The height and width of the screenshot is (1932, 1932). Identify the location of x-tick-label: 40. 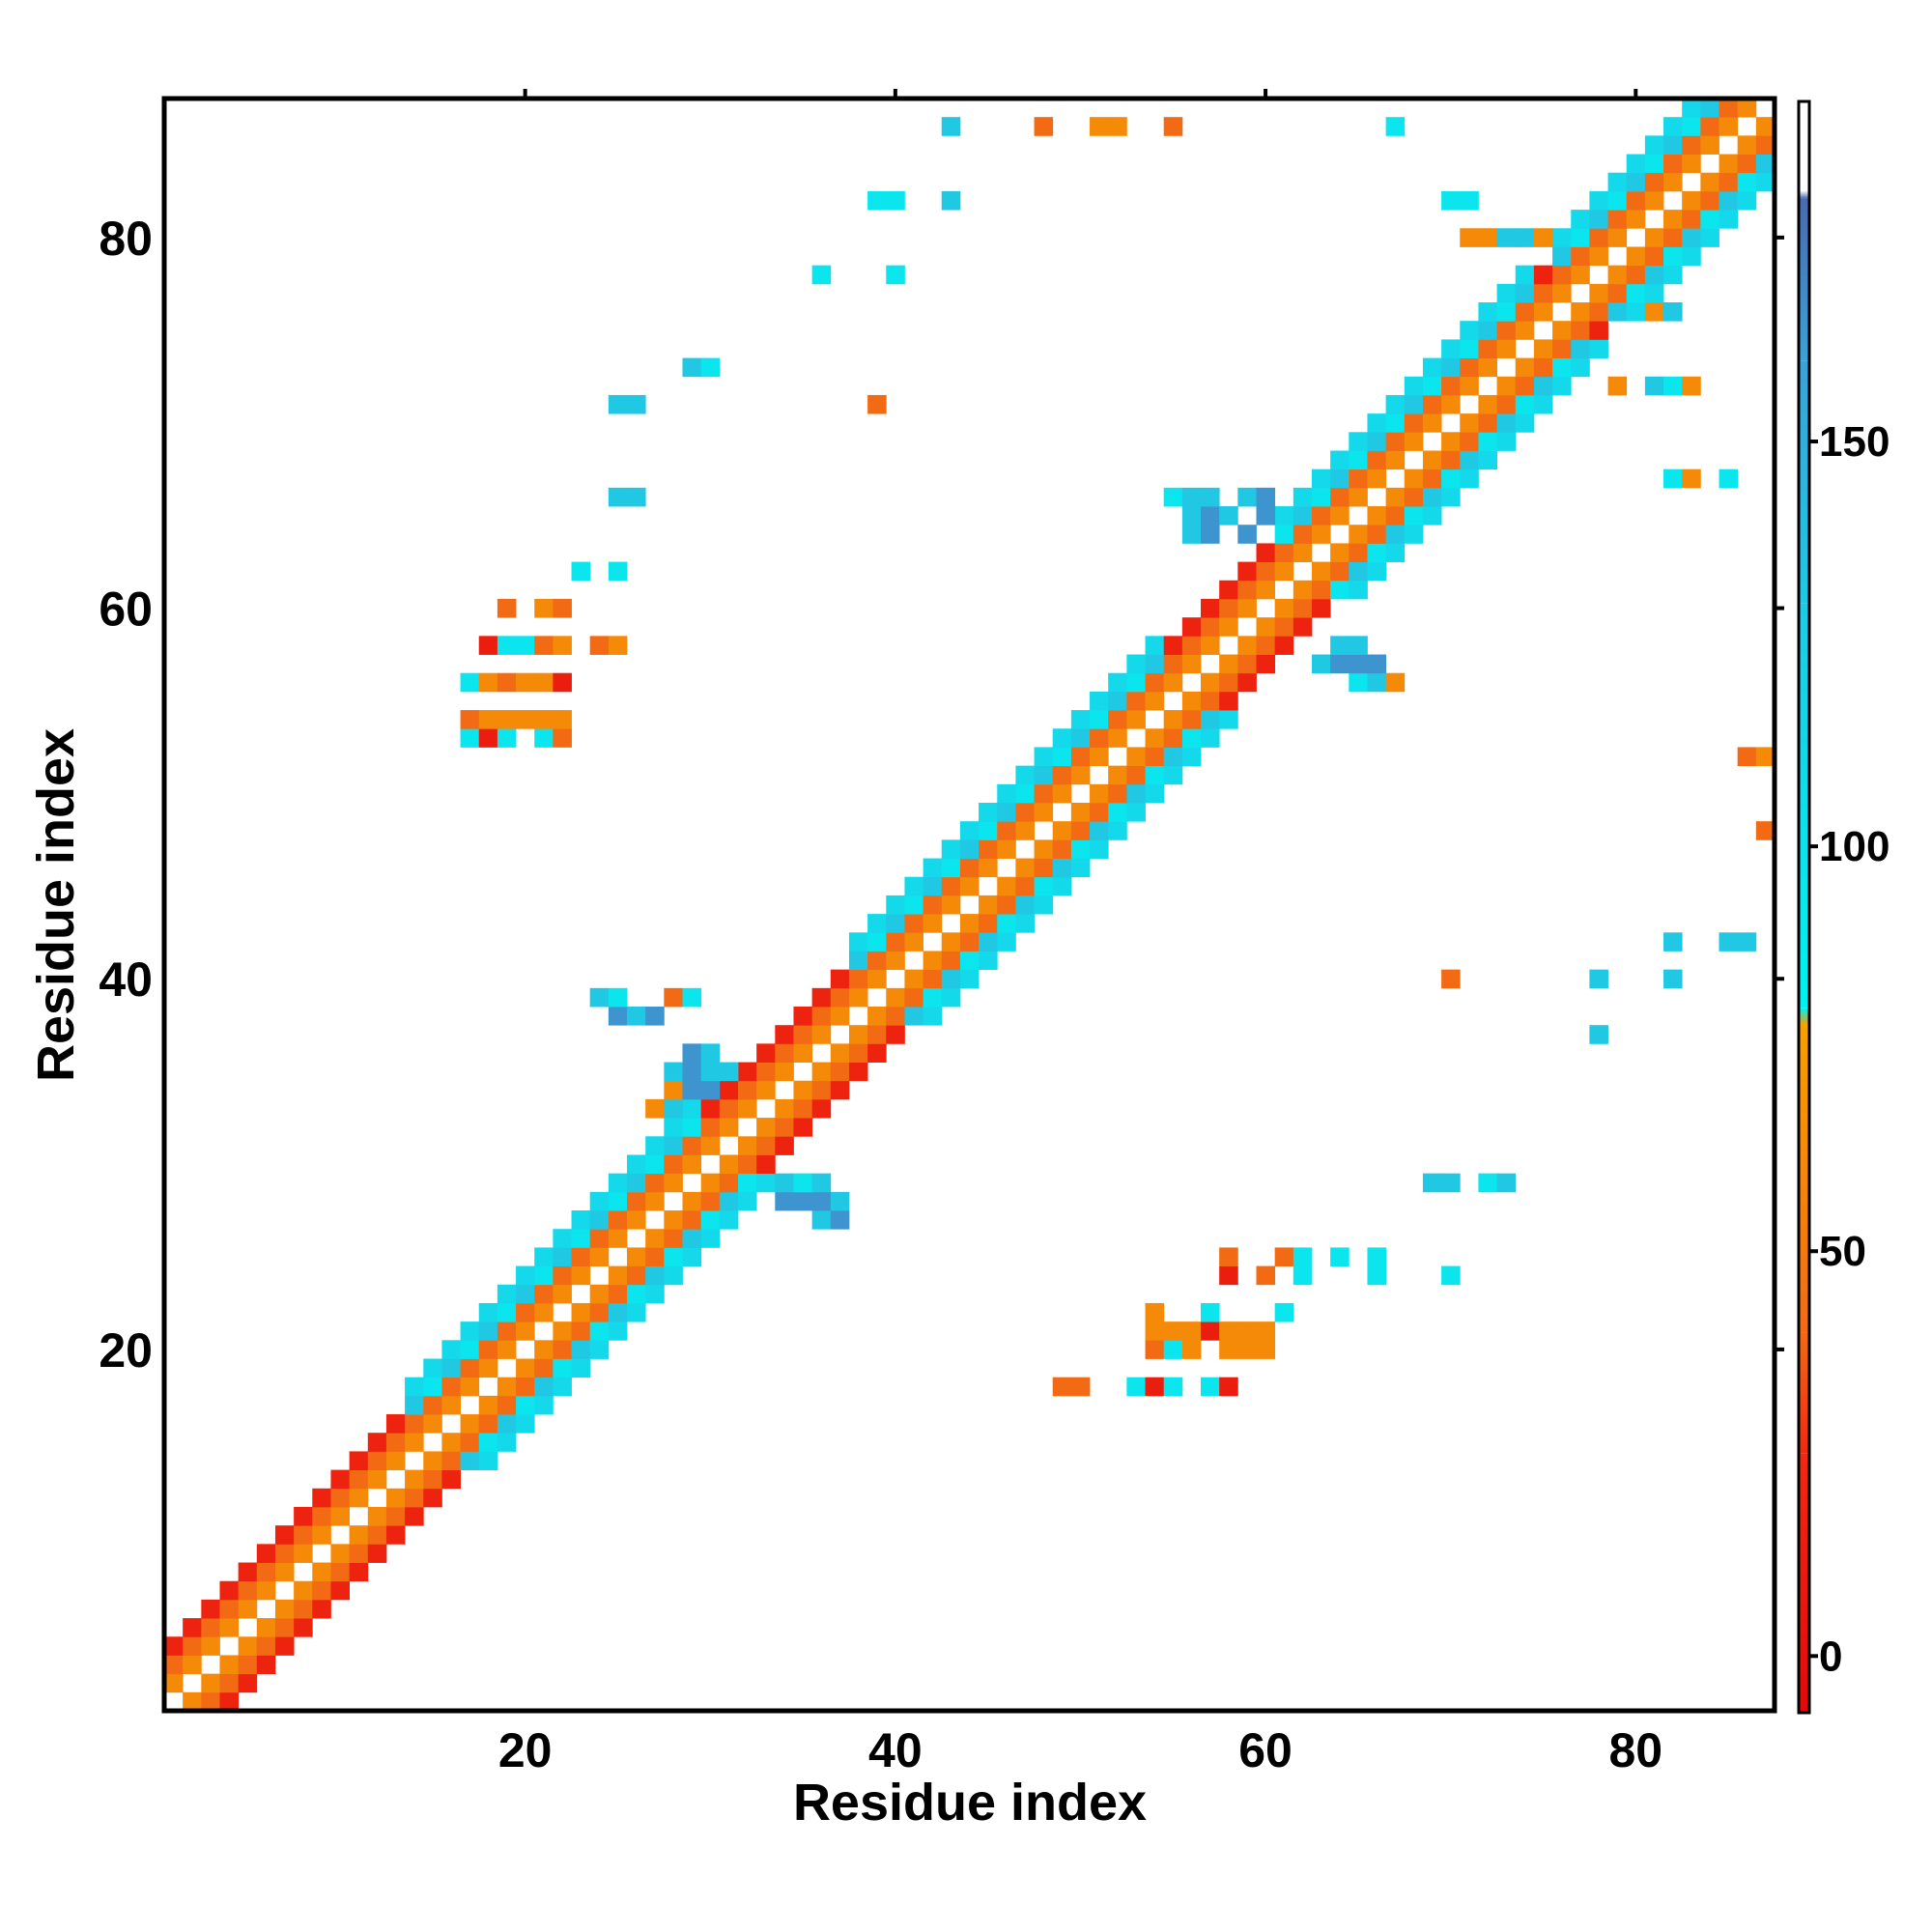
(895, 1750).